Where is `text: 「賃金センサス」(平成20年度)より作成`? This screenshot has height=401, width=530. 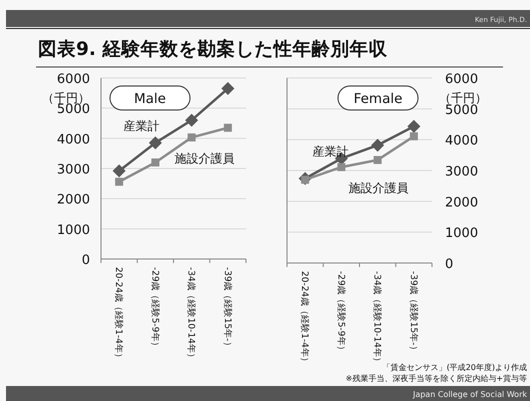 text: 「賃金センサス」(平成20年度)より作成 is located at coordinates (454, 367).